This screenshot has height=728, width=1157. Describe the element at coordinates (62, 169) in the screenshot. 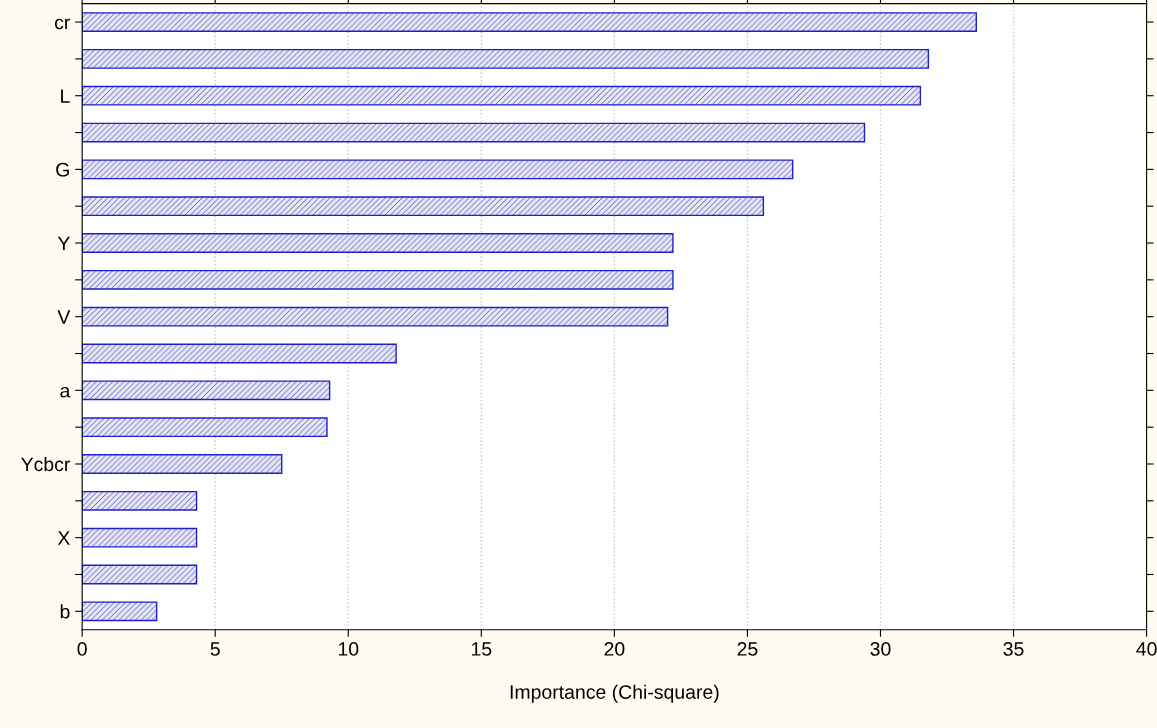

I see `y-tick-label: G` at that location.